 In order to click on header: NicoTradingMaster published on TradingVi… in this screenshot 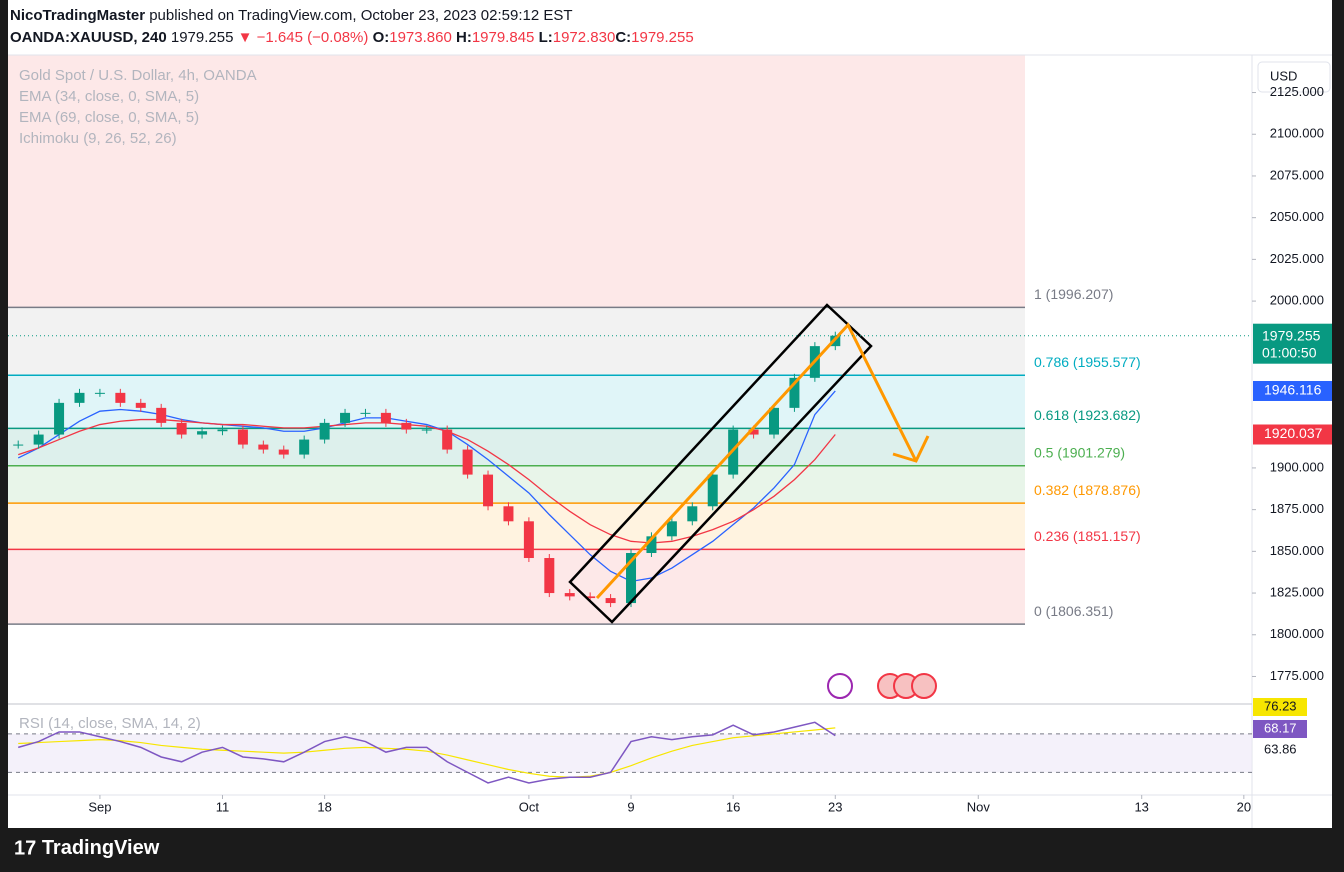, I will do `click(291, 15)`.